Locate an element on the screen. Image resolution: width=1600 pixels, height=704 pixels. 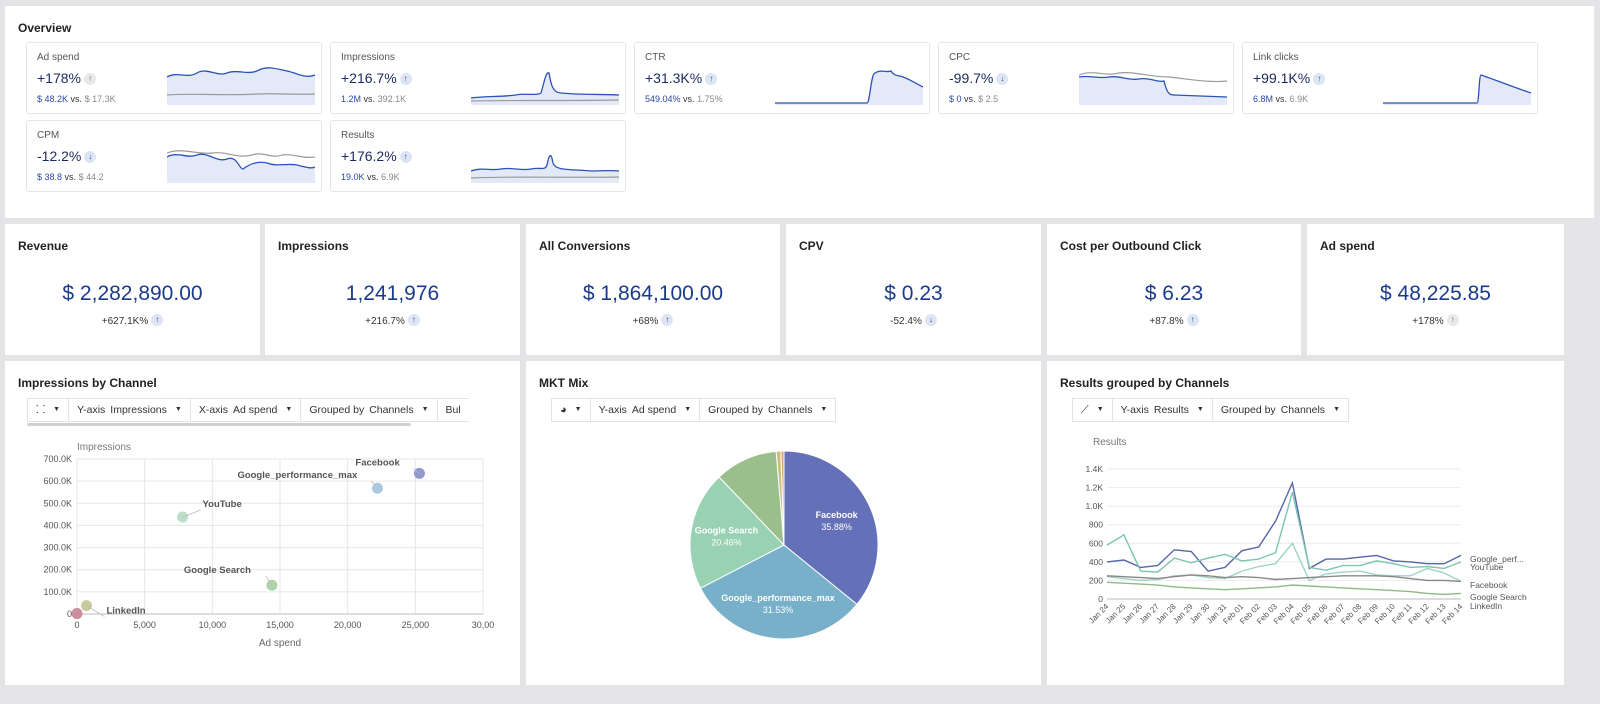
x-axis-dropdown: X-axis Ad spend ▼ is located at coordinates (246, 410).